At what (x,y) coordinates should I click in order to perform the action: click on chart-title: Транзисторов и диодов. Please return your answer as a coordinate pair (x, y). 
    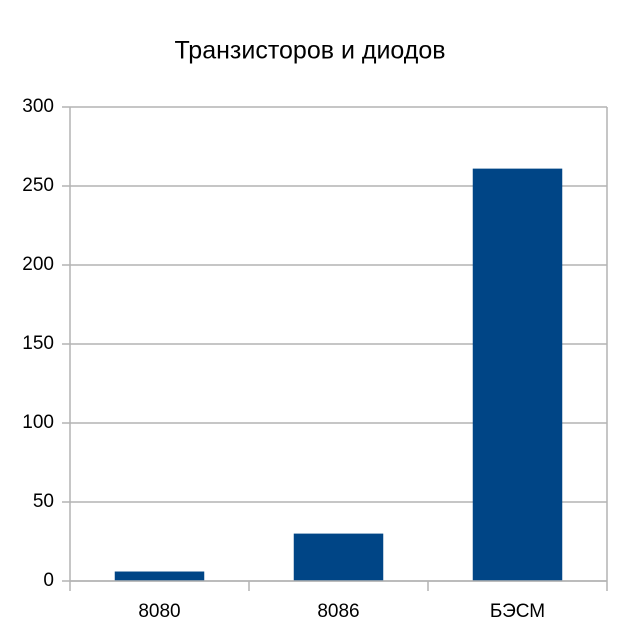
    Looking at the image, I should click on (309, 51).